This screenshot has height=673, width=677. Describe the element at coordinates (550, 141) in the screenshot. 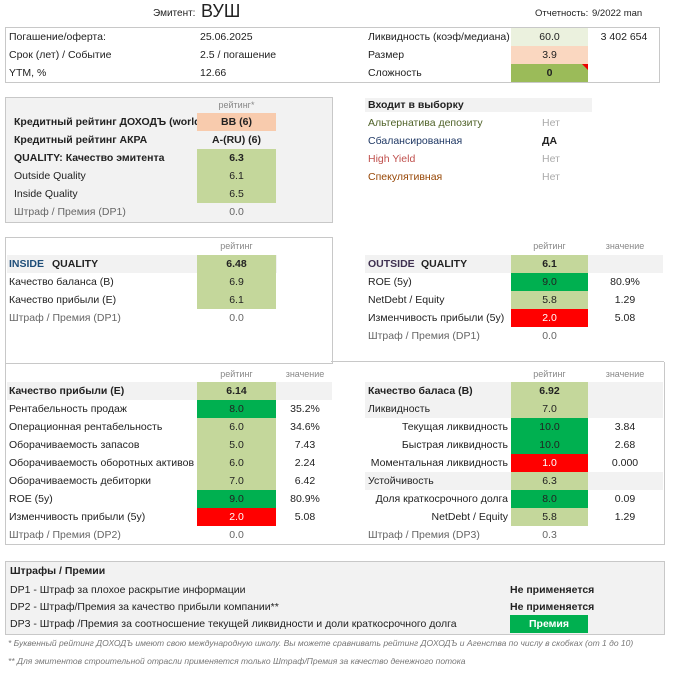

I see `selection-value: ДА` at that location.